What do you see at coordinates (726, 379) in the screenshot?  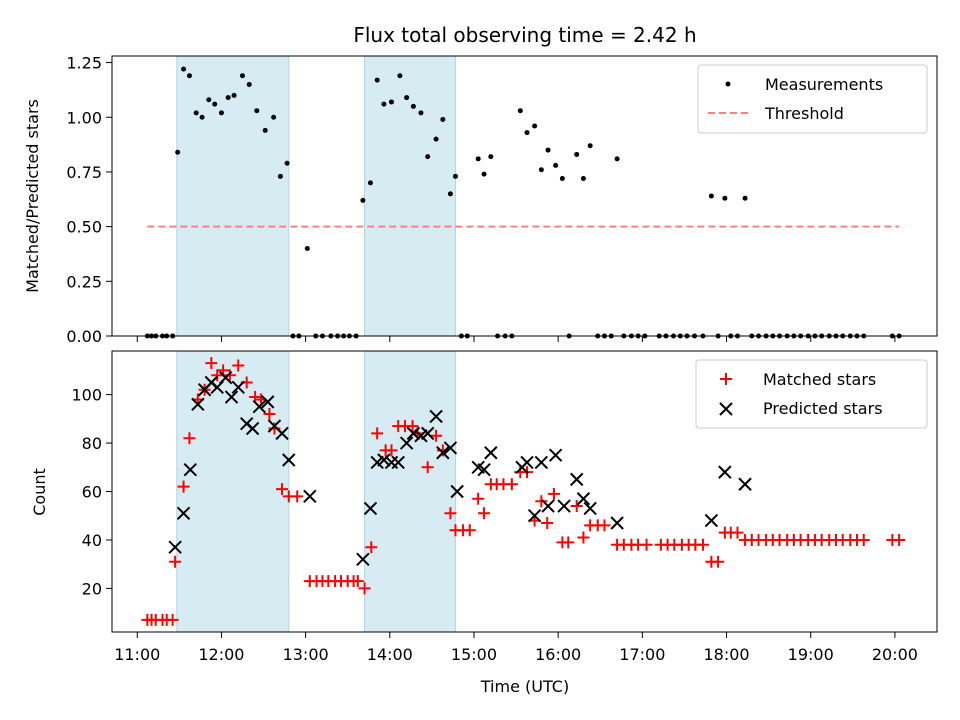 I see `matched-legend-marker` at bounding box center [726, 379].